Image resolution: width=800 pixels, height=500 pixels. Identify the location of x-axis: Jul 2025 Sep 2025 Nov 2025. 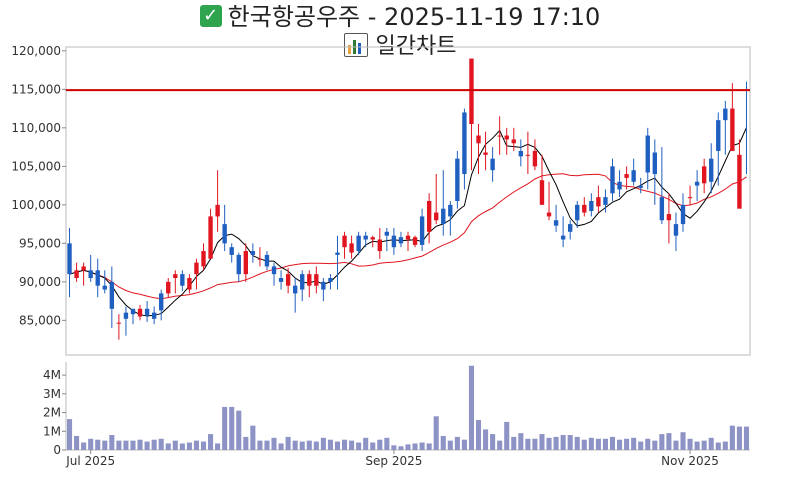
(392, 459).